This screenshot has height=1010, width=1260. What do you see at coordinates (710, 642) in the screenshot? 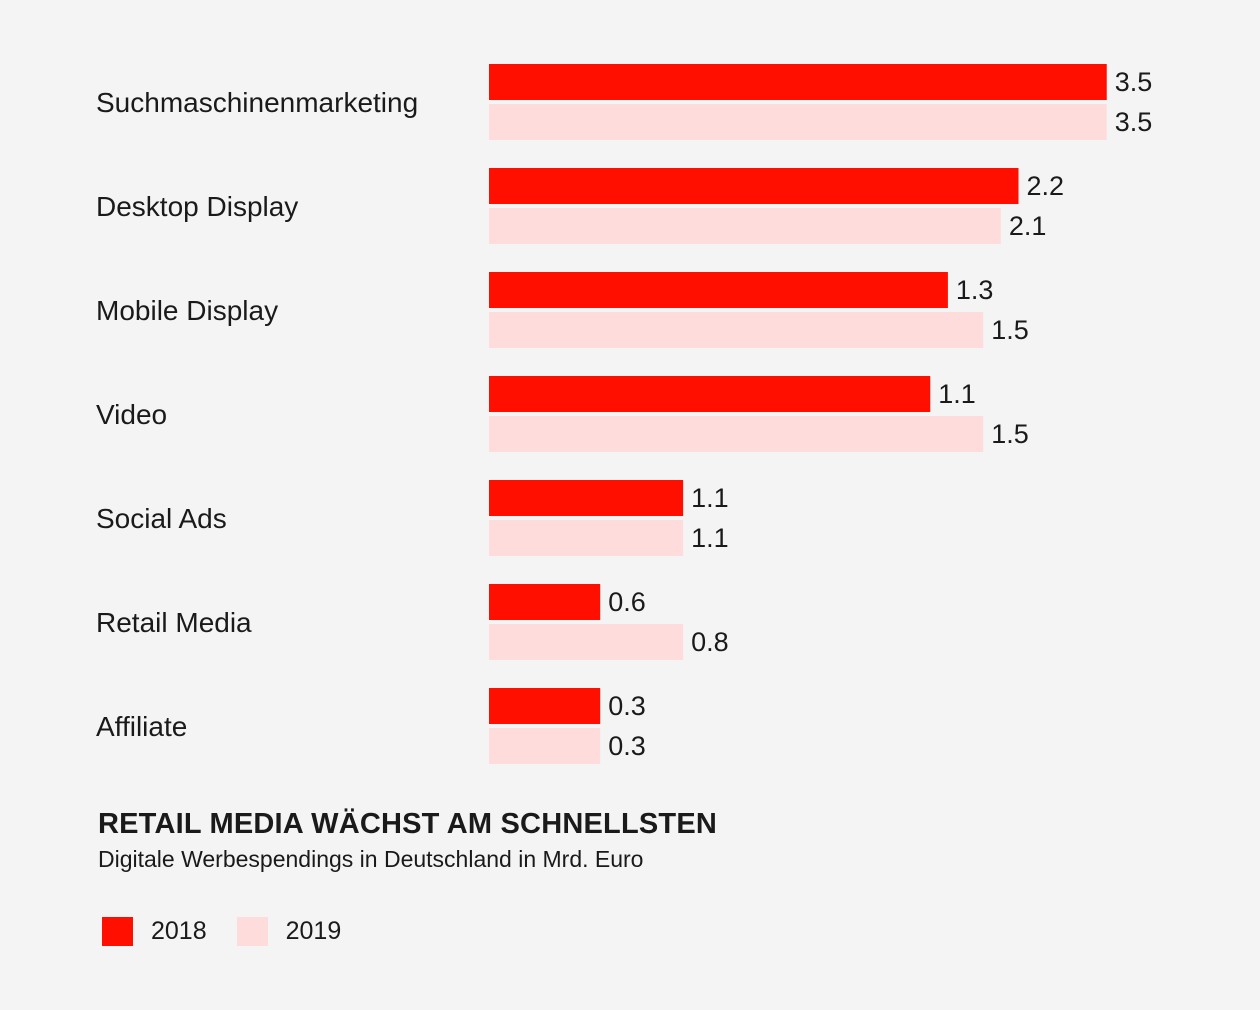
I see `value-label-2019-retail-media: 0.8` at bounding box center [710, 642].